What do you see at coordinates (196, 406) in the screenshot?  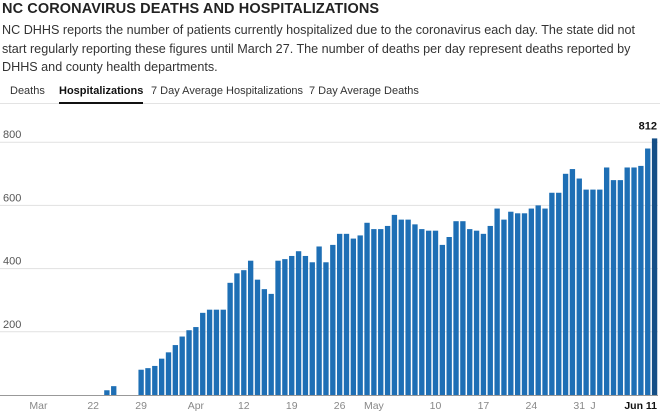 I see `x-tick-label: Apr` at bounding box center [196, 406].